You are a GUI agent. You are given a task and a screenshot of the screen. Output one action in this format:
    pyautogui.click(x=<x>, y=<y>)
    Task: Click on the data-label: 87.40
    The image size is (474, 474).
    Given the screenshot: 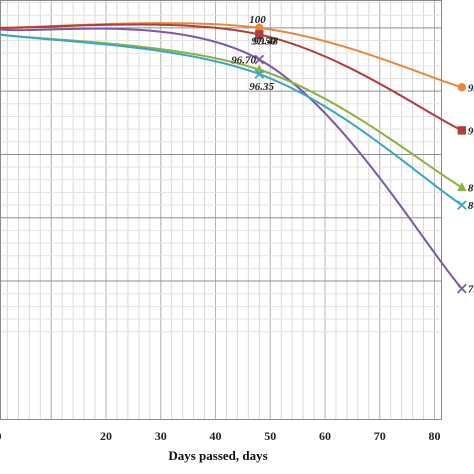 What is the action you would take?
    pyautogui.click(x=471, y=188)
    